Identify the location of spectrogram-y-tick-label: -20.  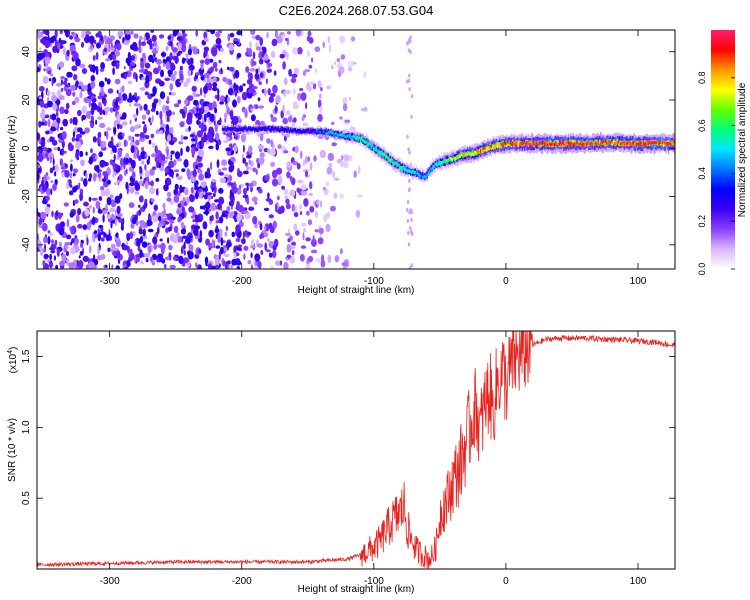
(26, 196).